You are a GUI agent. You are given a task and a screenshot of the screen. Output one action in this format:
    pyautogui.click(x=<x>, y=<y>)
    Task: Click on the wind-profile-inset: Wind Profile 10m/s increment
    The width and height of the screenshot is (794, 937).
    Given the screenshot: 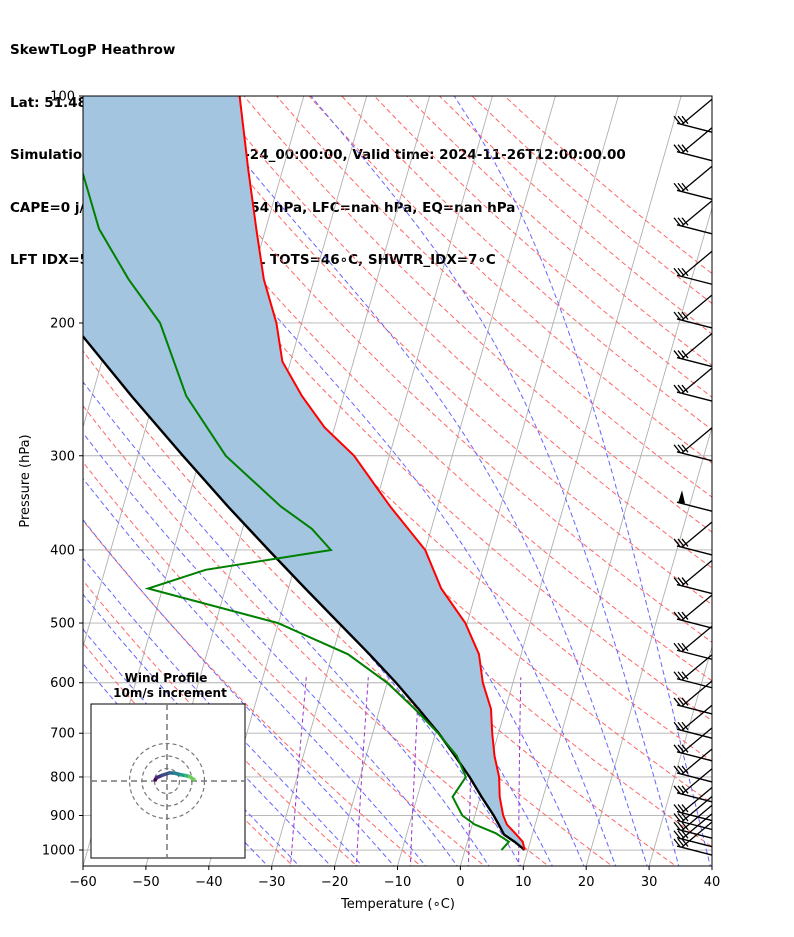 What is the action you would take?
    pyautogui.click(x=168, y=765)
    